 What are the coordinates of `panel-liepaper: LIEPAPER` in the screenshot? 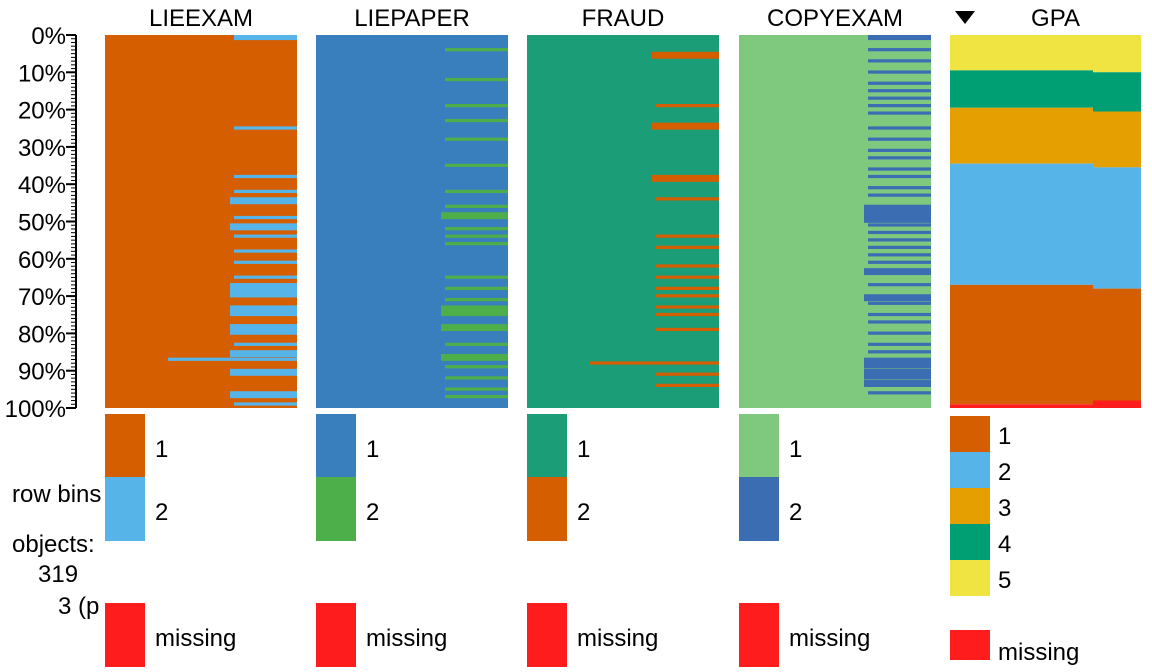 It's located at (412, 206).